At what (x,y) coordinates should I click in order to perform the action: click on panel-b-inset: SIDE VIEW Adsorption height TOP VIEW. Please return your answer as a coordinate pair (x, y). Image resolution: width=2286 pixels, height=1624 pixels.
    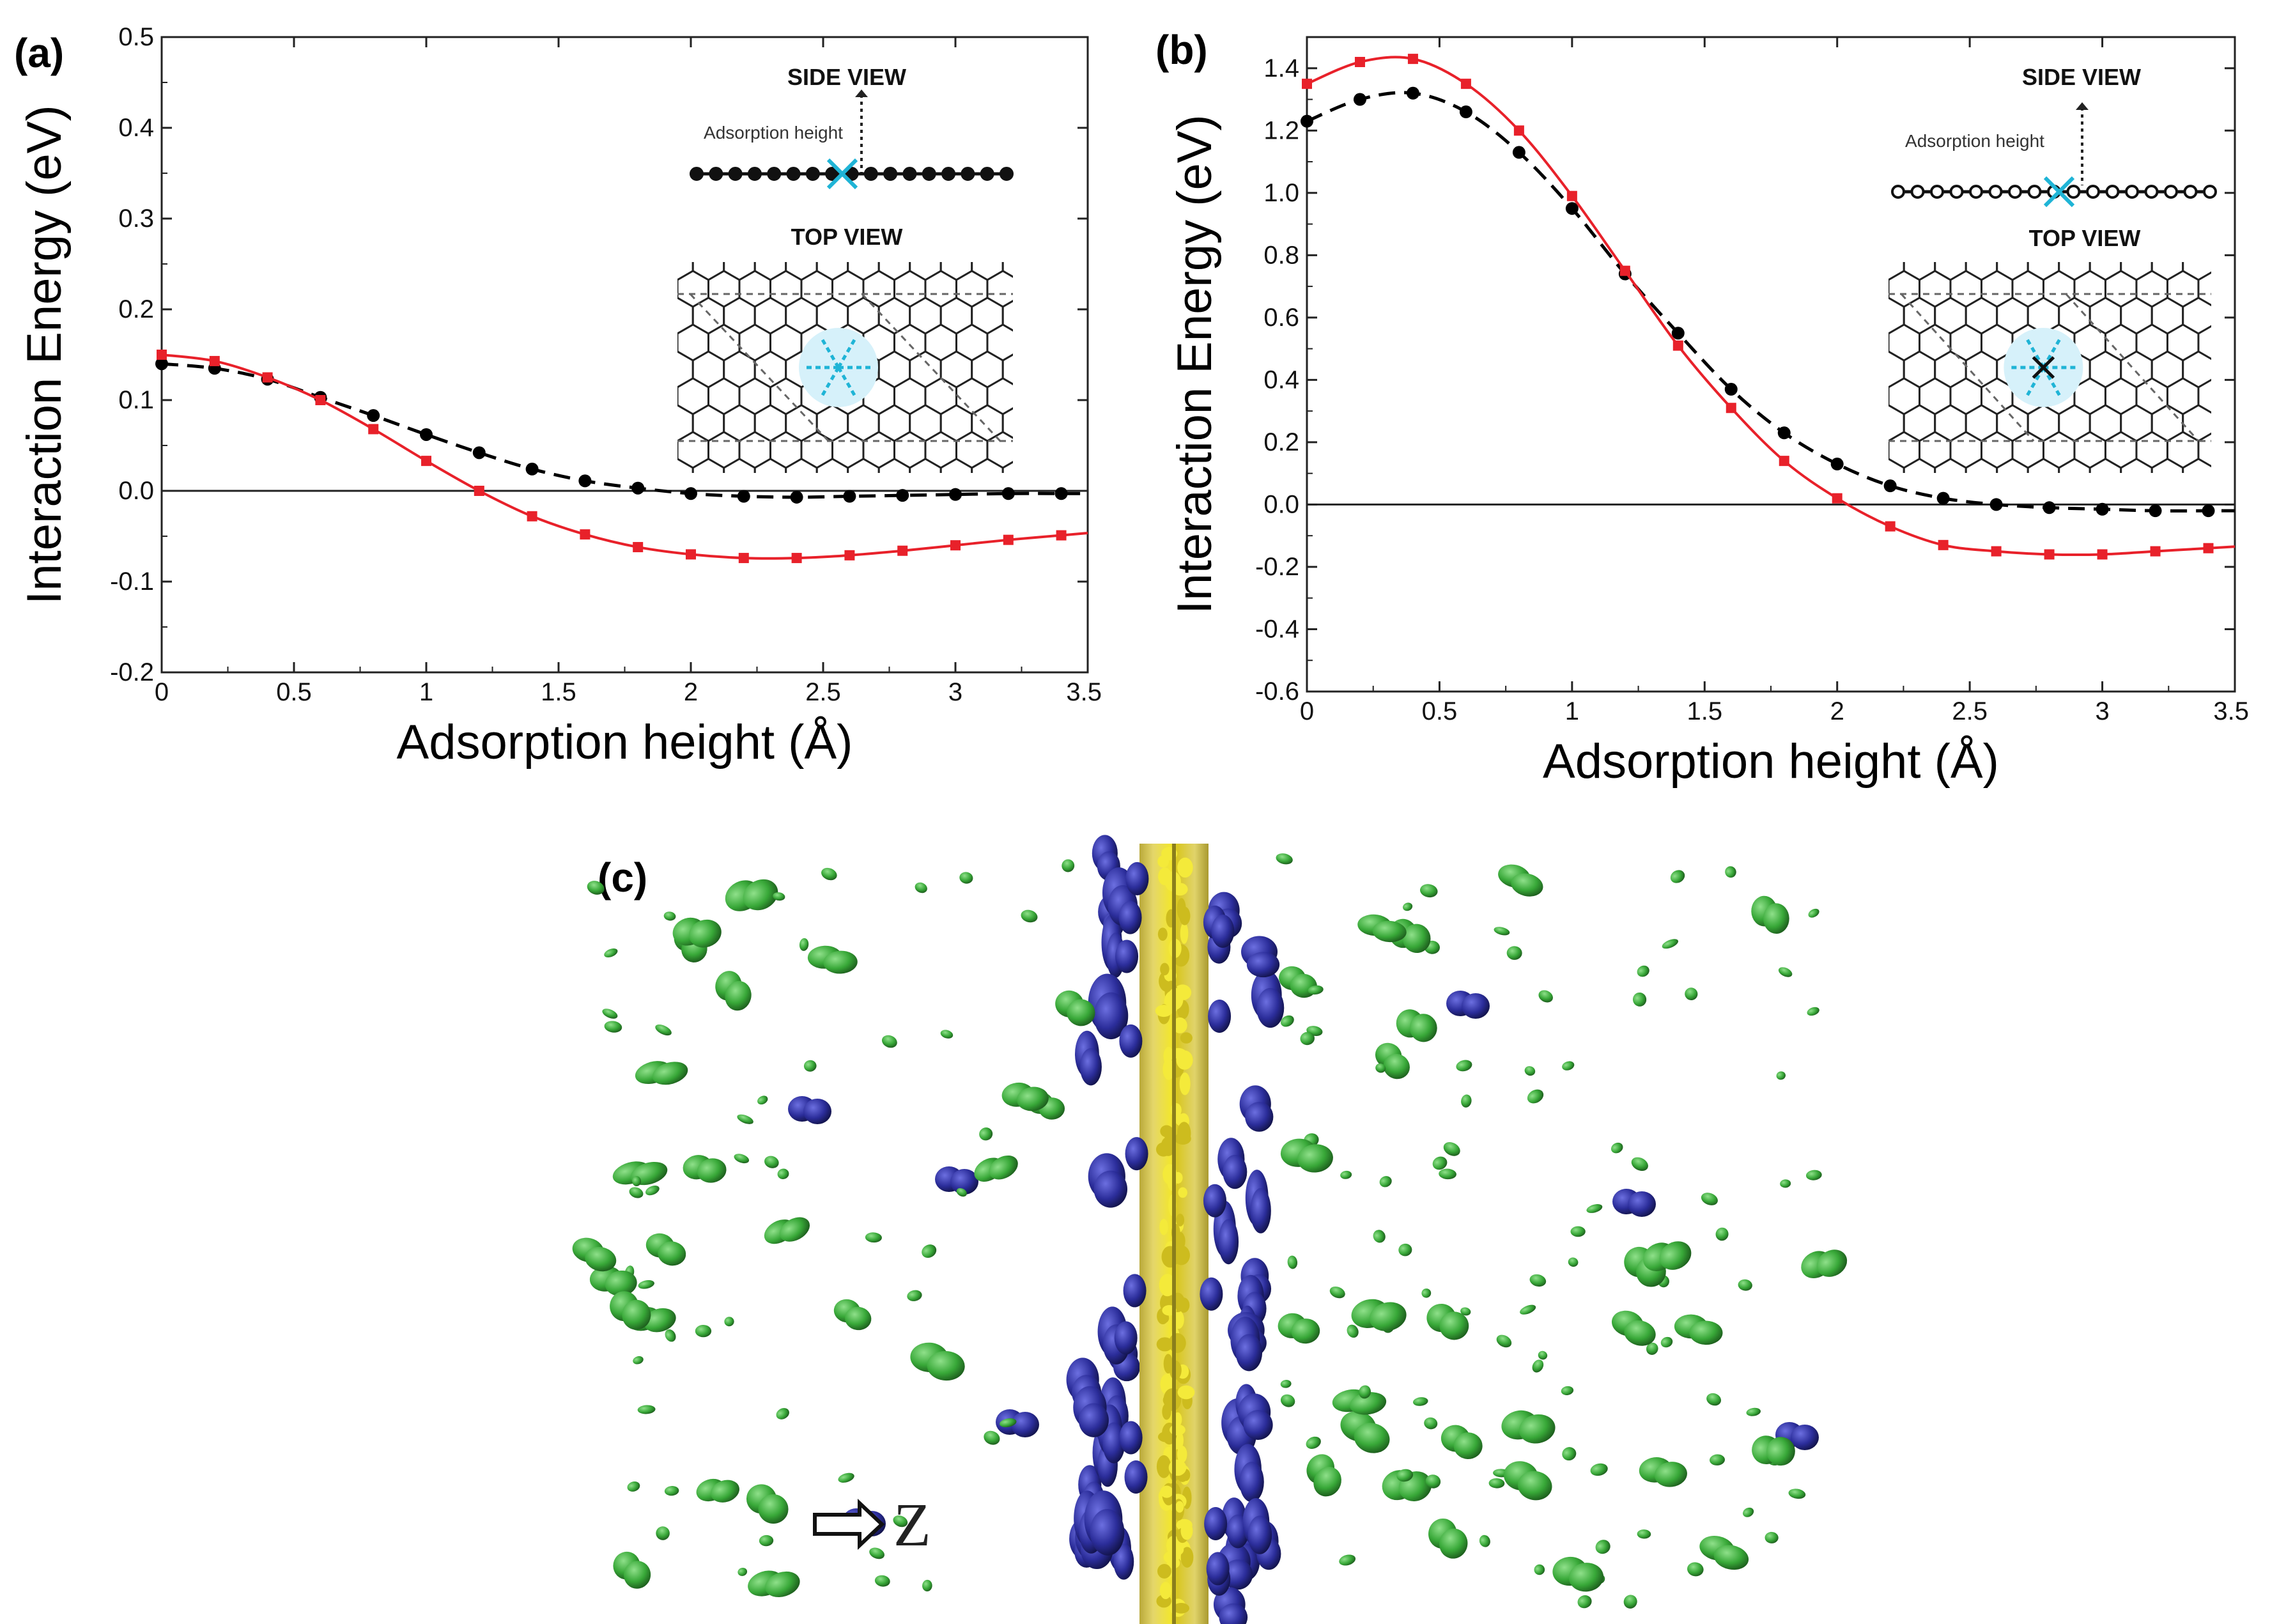
    Looking at the image, I should click on (2064, 279).